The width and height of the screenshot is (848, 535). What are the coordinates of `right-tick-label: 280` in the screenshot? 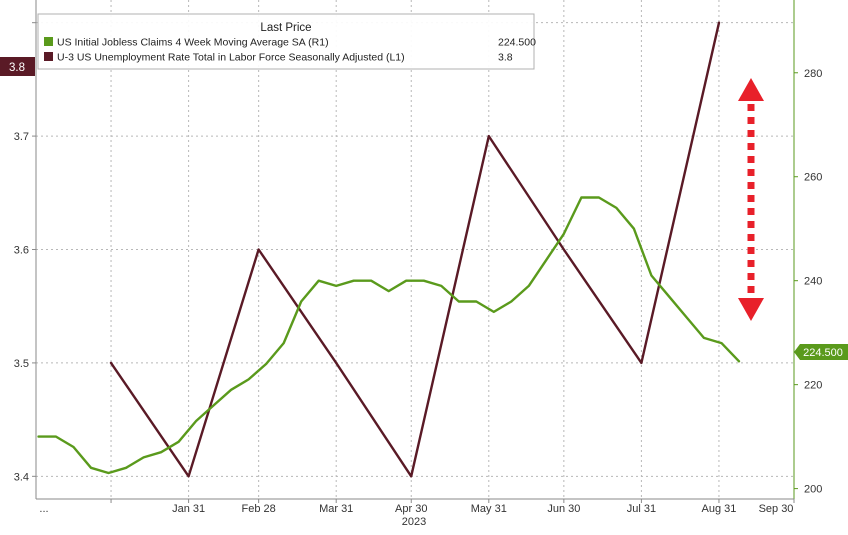 It's located at (813, 74).